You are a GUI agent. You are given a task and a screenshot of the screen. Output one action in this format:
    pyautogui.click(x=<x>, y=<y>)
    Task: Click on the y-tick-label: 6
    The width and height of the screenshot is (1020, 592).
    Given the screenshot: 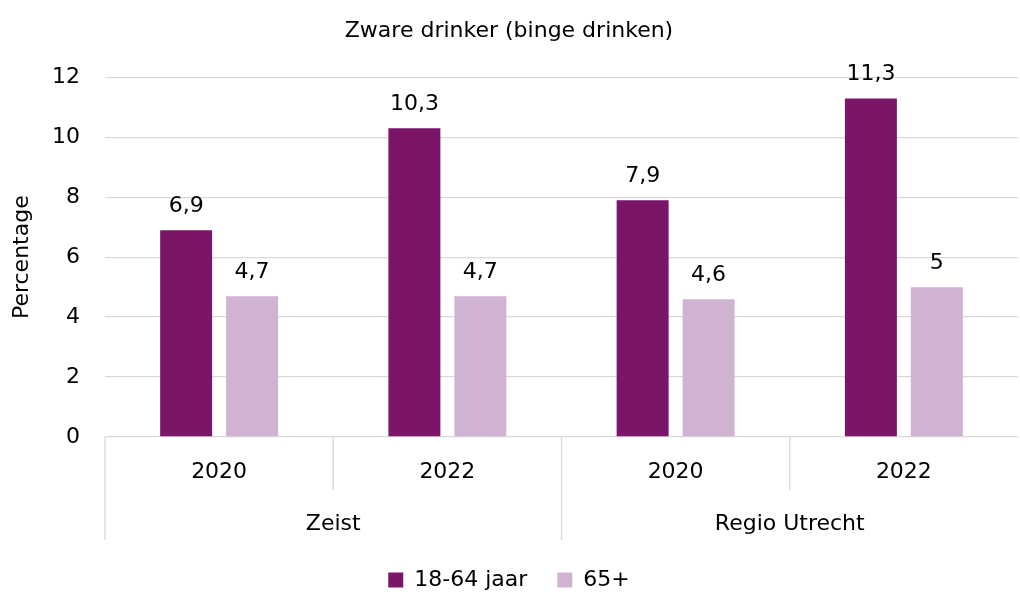 What is the action you would take?
    pyautogui.click(x=73, y=255)
    